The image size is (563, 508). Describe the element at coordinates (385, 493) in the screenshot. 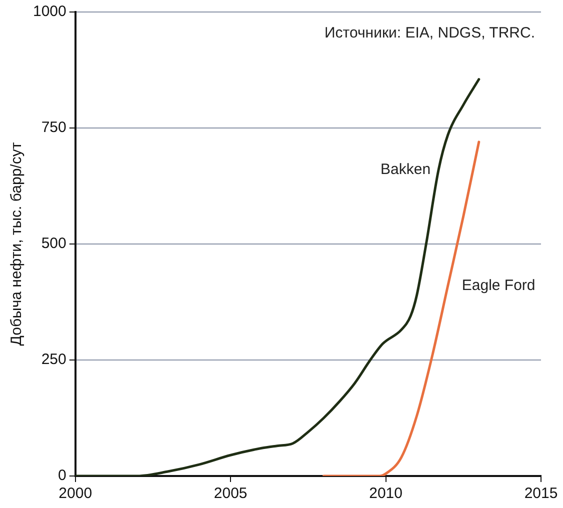

I see `x-tick-label: 2010` at that location.